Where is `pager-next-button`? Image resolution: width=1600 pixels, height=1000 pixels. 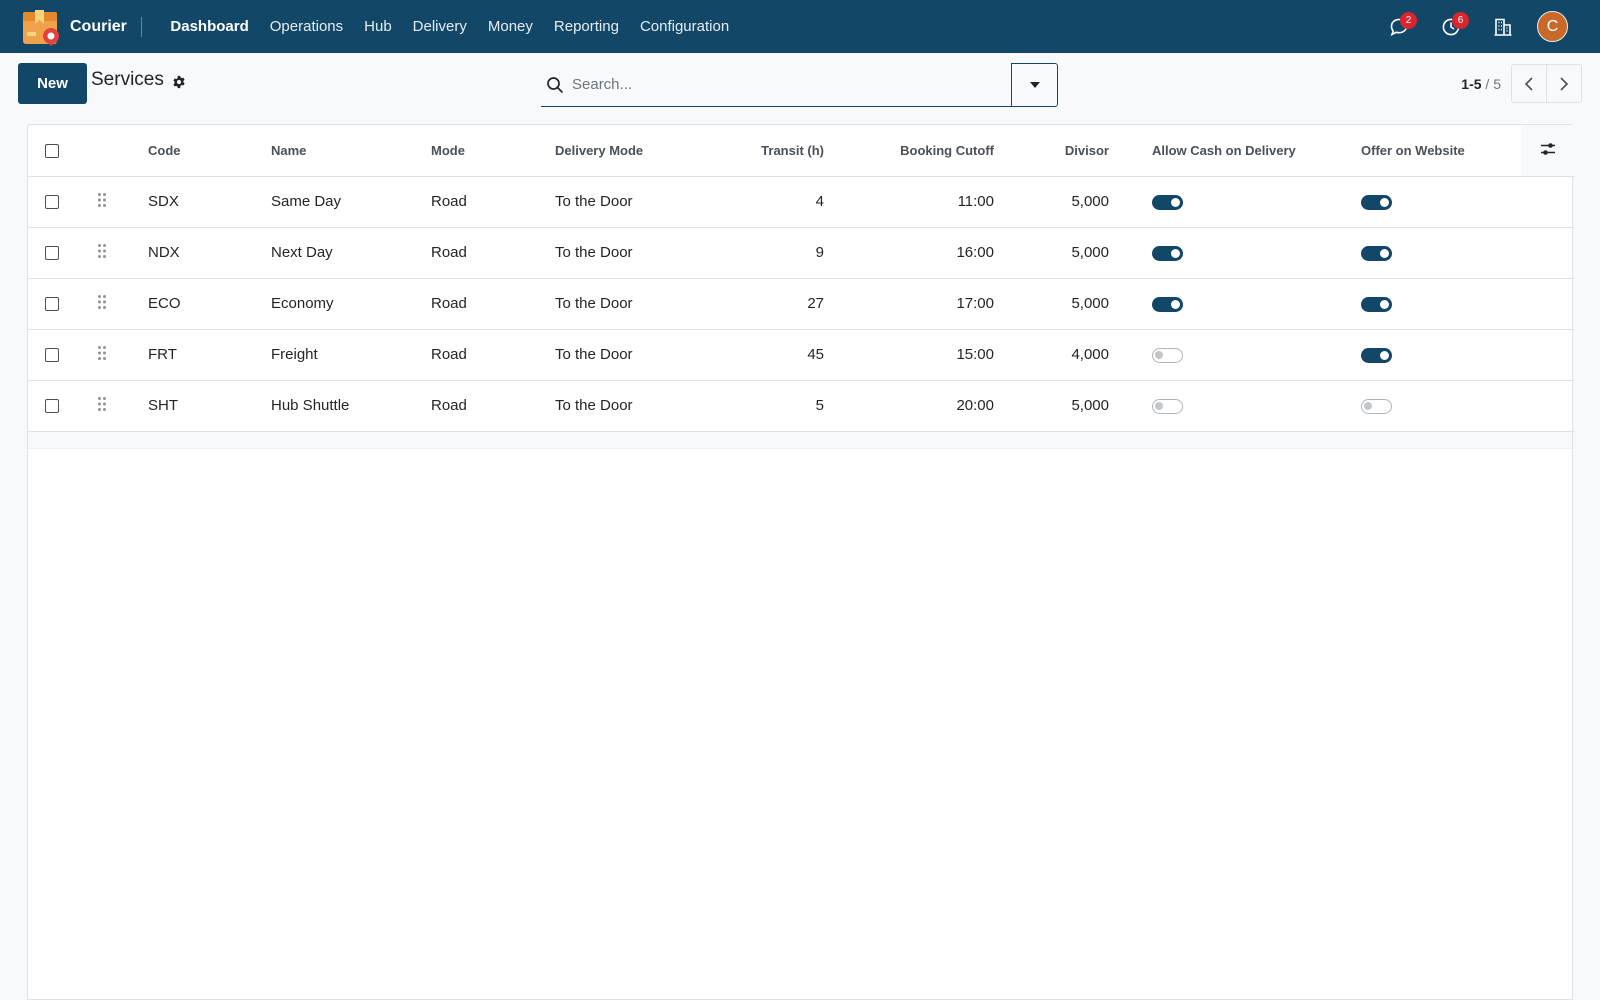 pager-next-button is located at coordinates (1564, 83).